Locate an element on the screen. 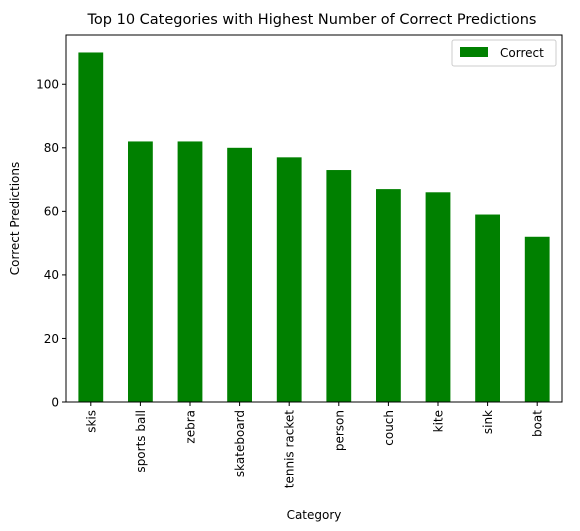 The height and width of the screenshot is (531, 580). x-tick-label: kite is located at coordinates (439, 421).